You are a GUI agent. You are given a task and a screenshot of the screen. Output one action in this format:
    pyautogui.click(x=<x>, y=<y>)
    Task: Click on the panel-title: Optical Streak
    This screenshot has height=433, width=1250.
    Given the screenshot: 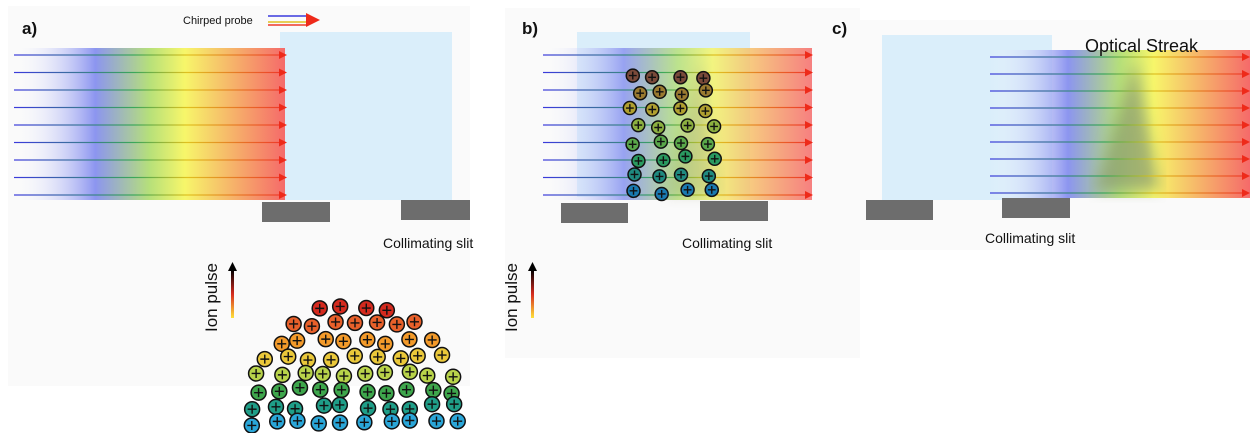 What is the action you would take?
    pyautogui.click(x=1142, y=46)
    